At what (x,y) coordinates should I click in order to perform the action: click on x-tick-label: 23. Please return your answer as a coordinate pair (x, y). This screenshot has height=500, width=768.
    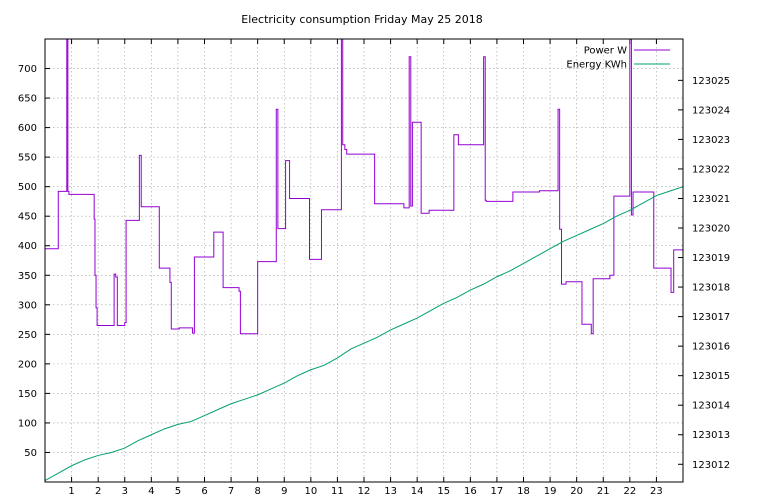
    Looking at the image, I should click on (656, 491).